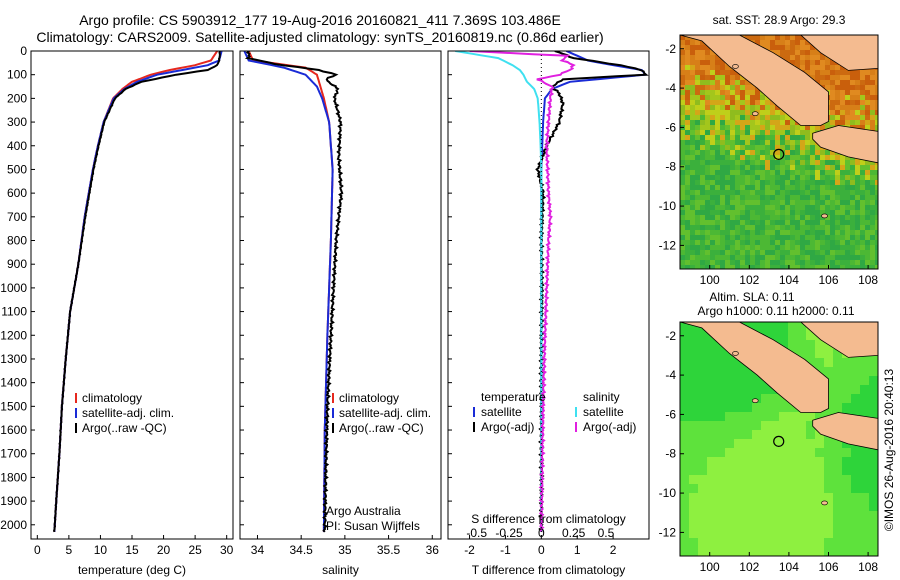 Image resolution: width=900 pixels, height=580 pixels. Describe the element at coordinates (13, 406) in the screenshot. I see `depth-tick-label: 1500` at that location.